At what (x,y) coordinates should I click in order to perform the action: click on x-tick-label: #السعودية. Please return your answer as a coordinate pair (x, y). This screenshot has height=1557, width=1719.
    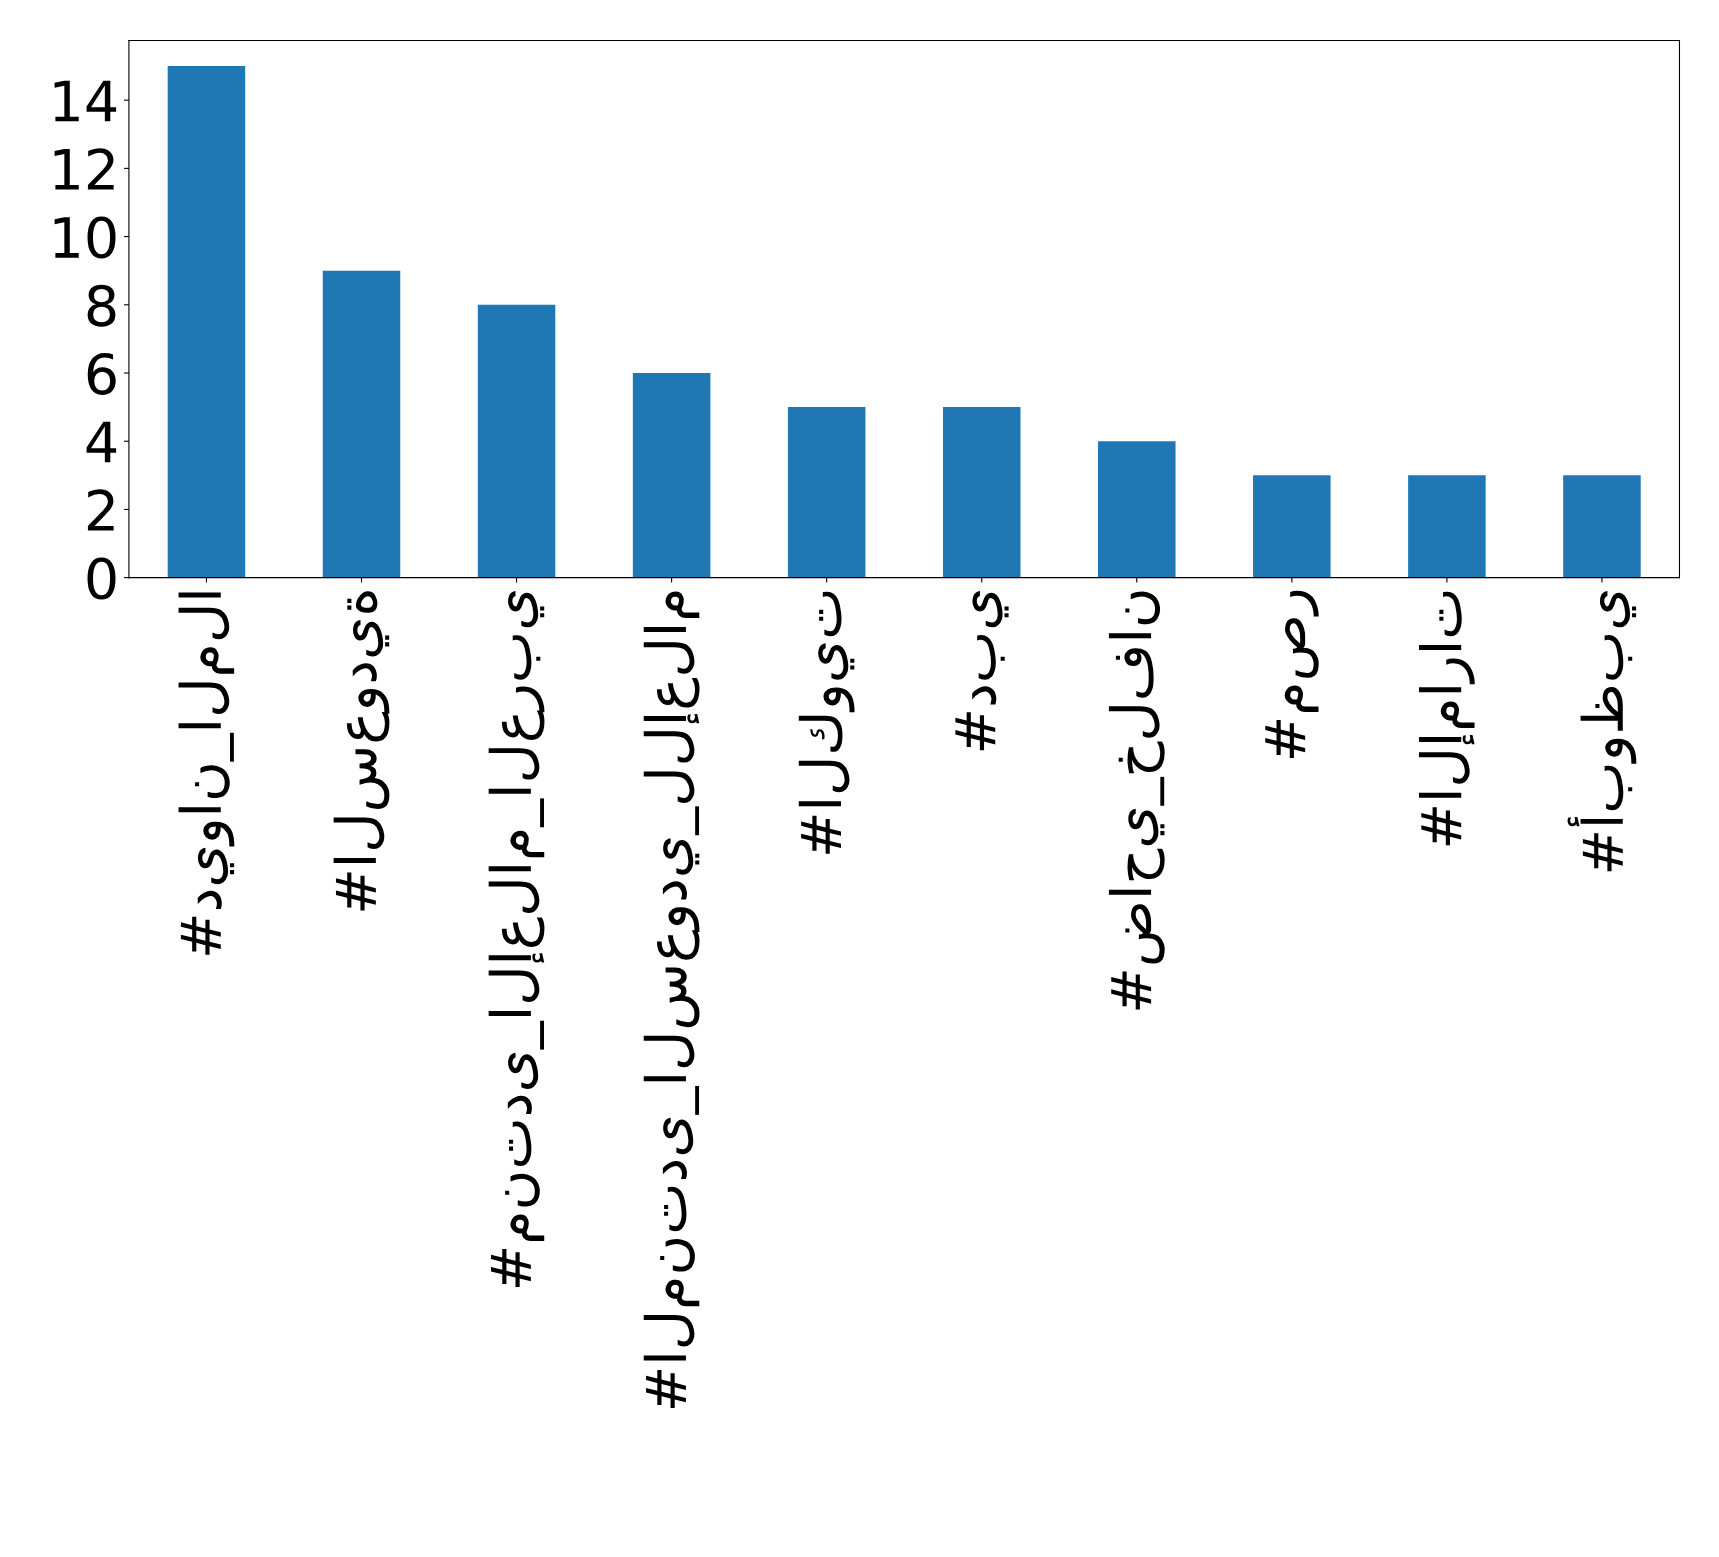
    Looking at the image, I should click on (361, 751).